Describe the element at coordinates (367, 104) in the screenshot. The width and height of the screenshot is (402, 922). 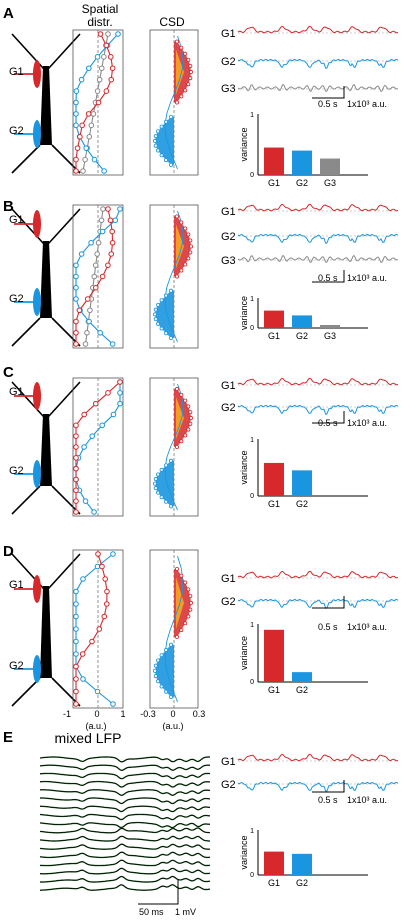
I see `amp-scale-a: 1x10³ a.u.` at that location.